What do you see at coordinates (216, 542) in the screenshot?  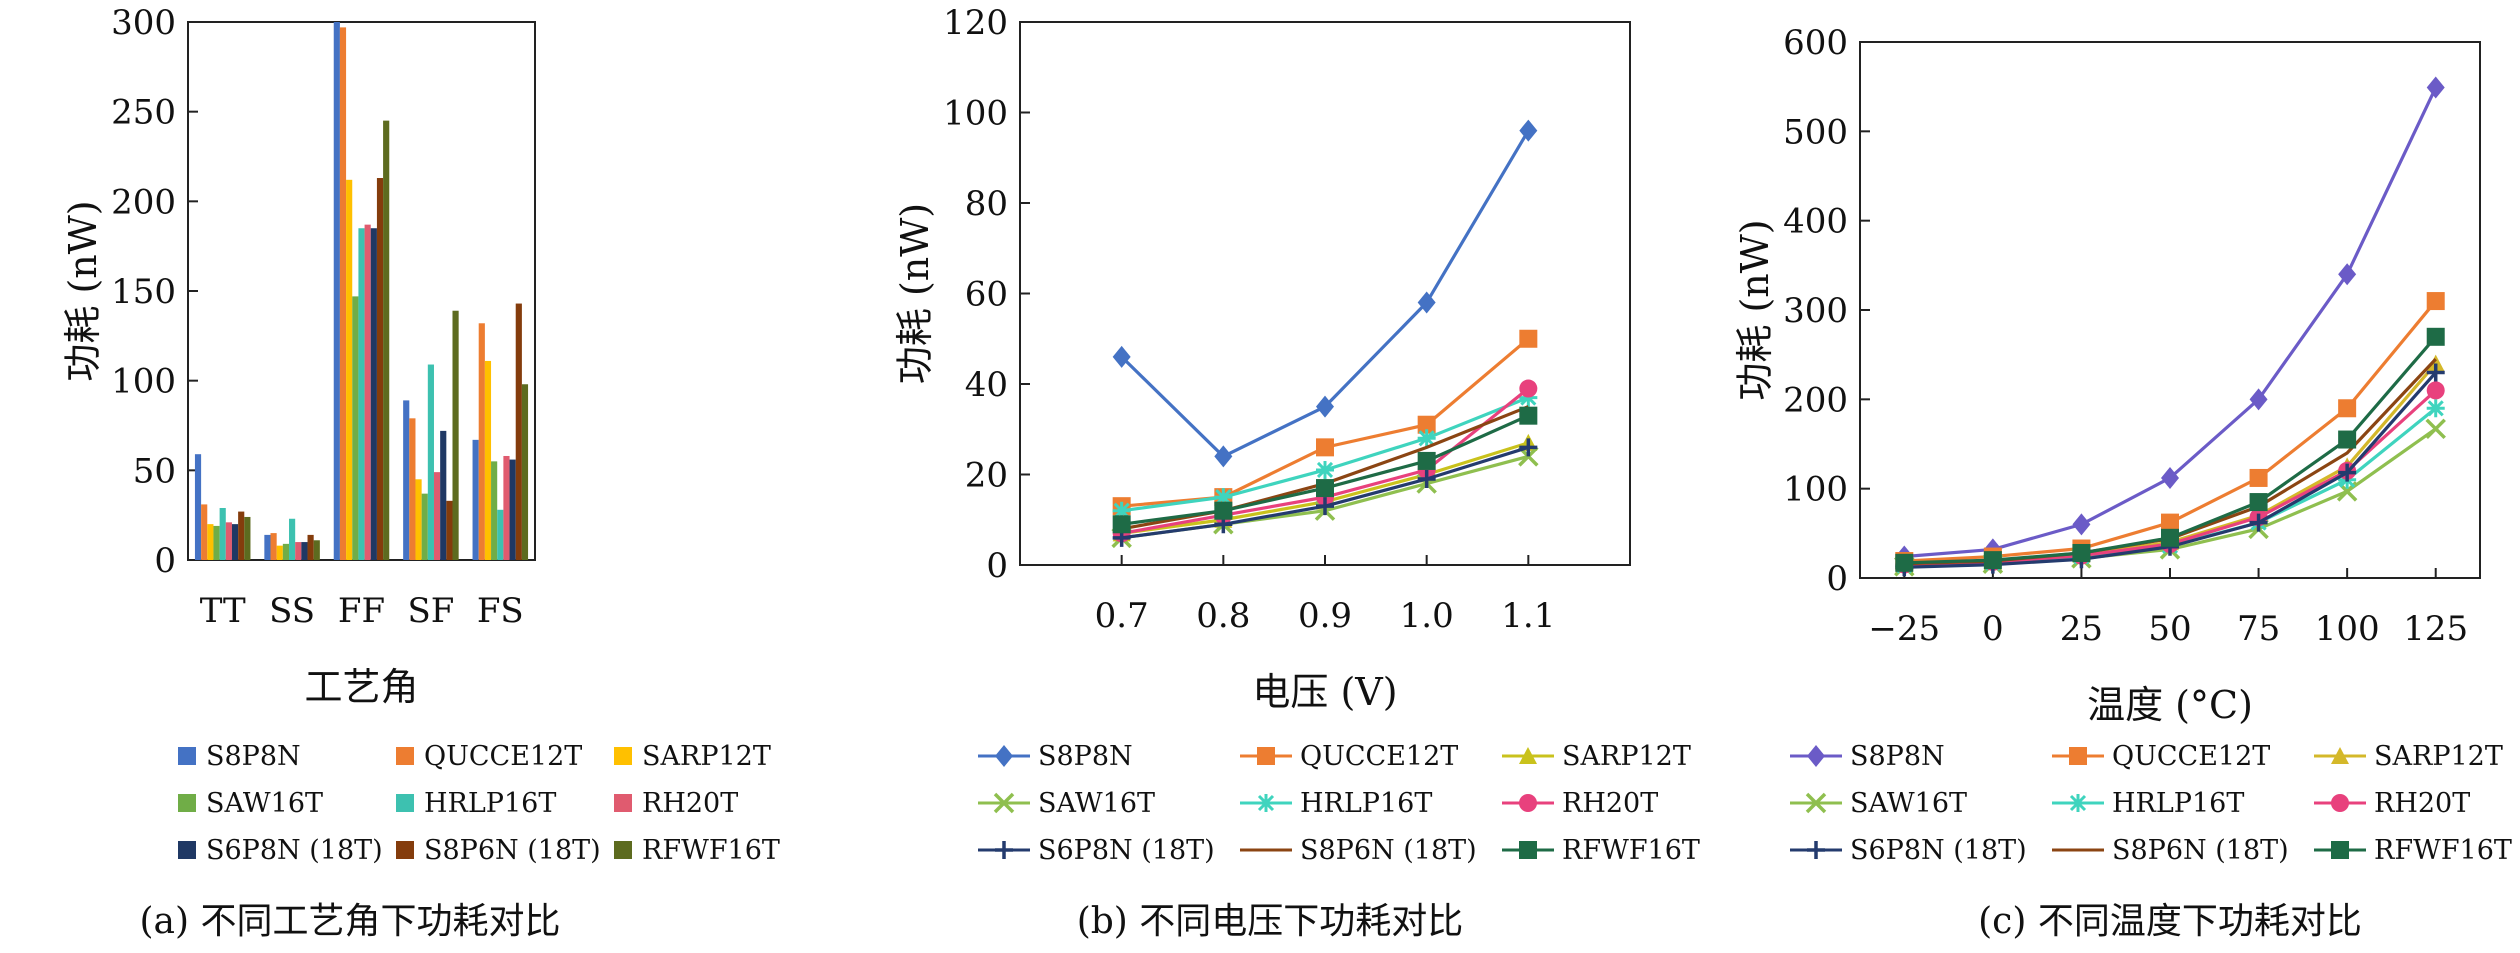 I see `bar-saw16t-tt` at bounding box center [216, 542].